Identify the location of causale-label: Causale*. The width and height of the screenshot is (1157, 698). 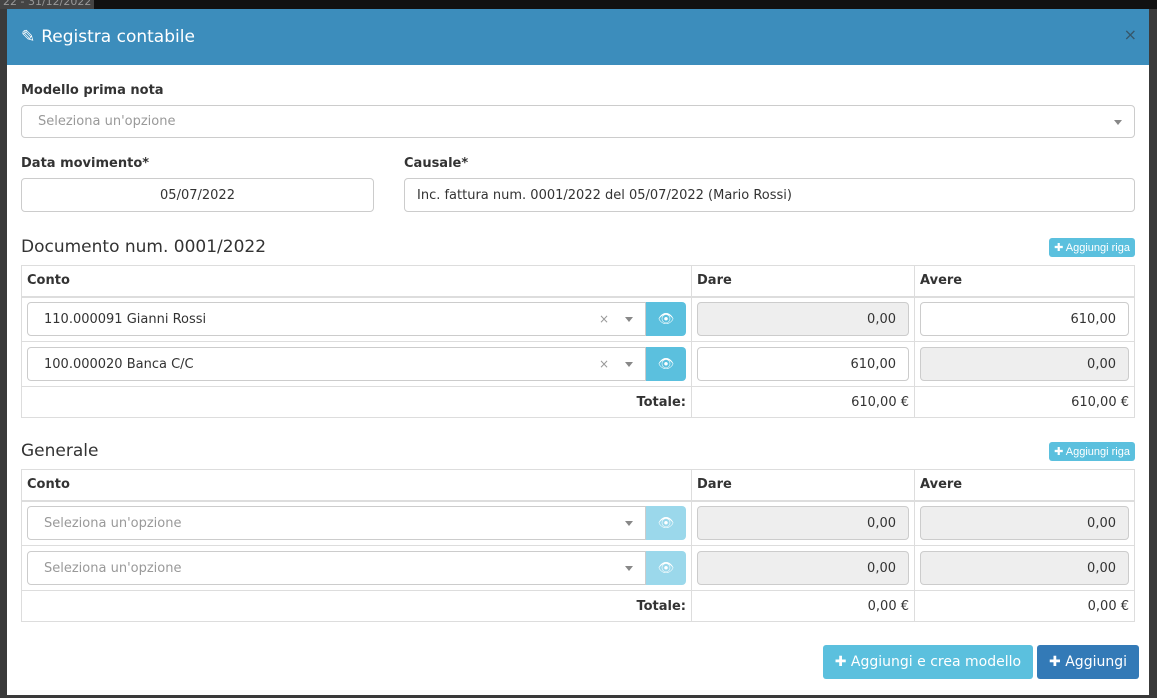
(436, 163).